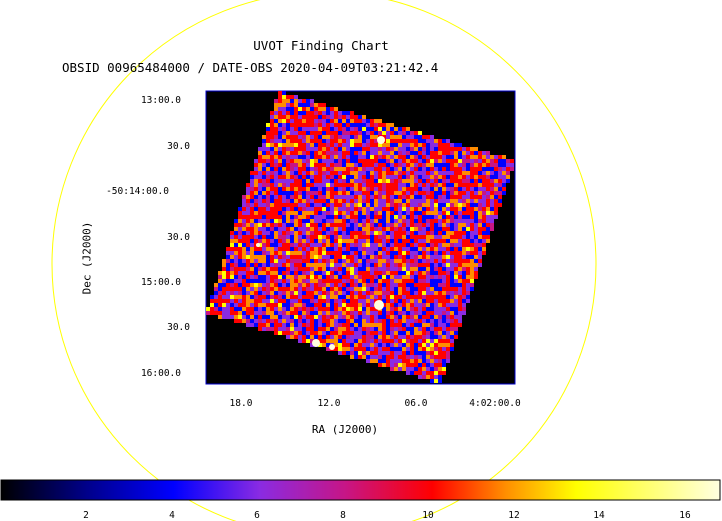  I want to click on ra-tick-label: 06.0, so click(416, 403).